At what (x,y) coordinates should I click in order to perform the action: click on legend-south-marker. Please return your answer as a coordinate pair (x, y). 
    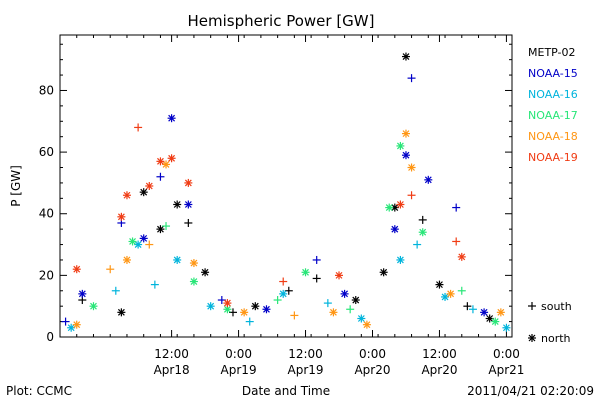
    Looking at the image, I should click on (532, 306).